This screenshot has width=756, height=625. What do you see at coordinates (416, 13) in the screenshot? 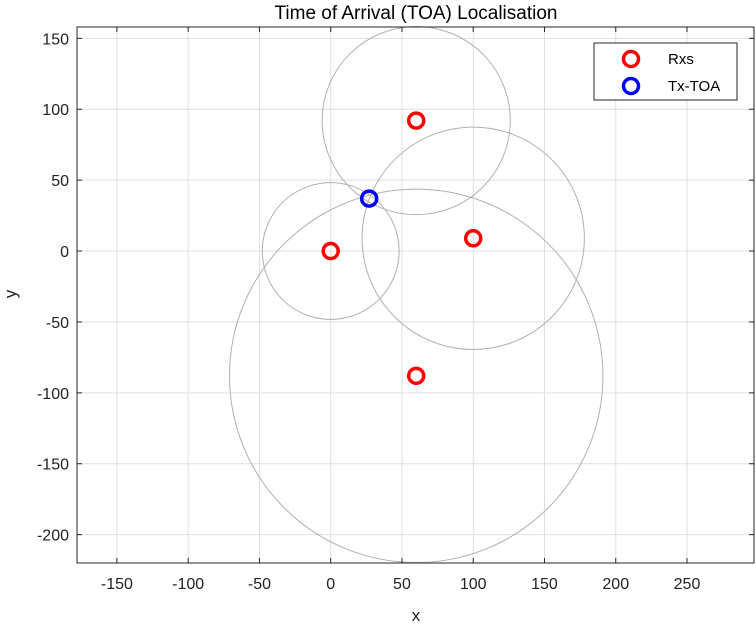
I see `chart-title: Time of Arrival (TOA) Localisation` at bounding box center [416, 13].